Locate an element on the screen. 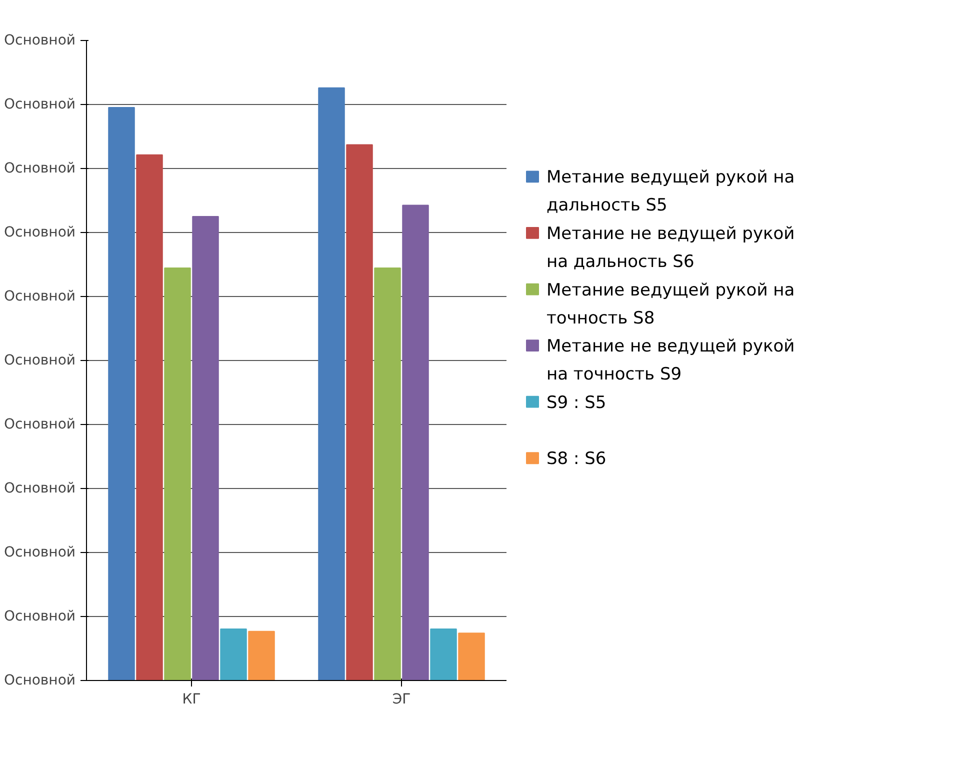 The image size is (955, 778). x-tick-label: ЭГ is located at coordinates (401, 700).